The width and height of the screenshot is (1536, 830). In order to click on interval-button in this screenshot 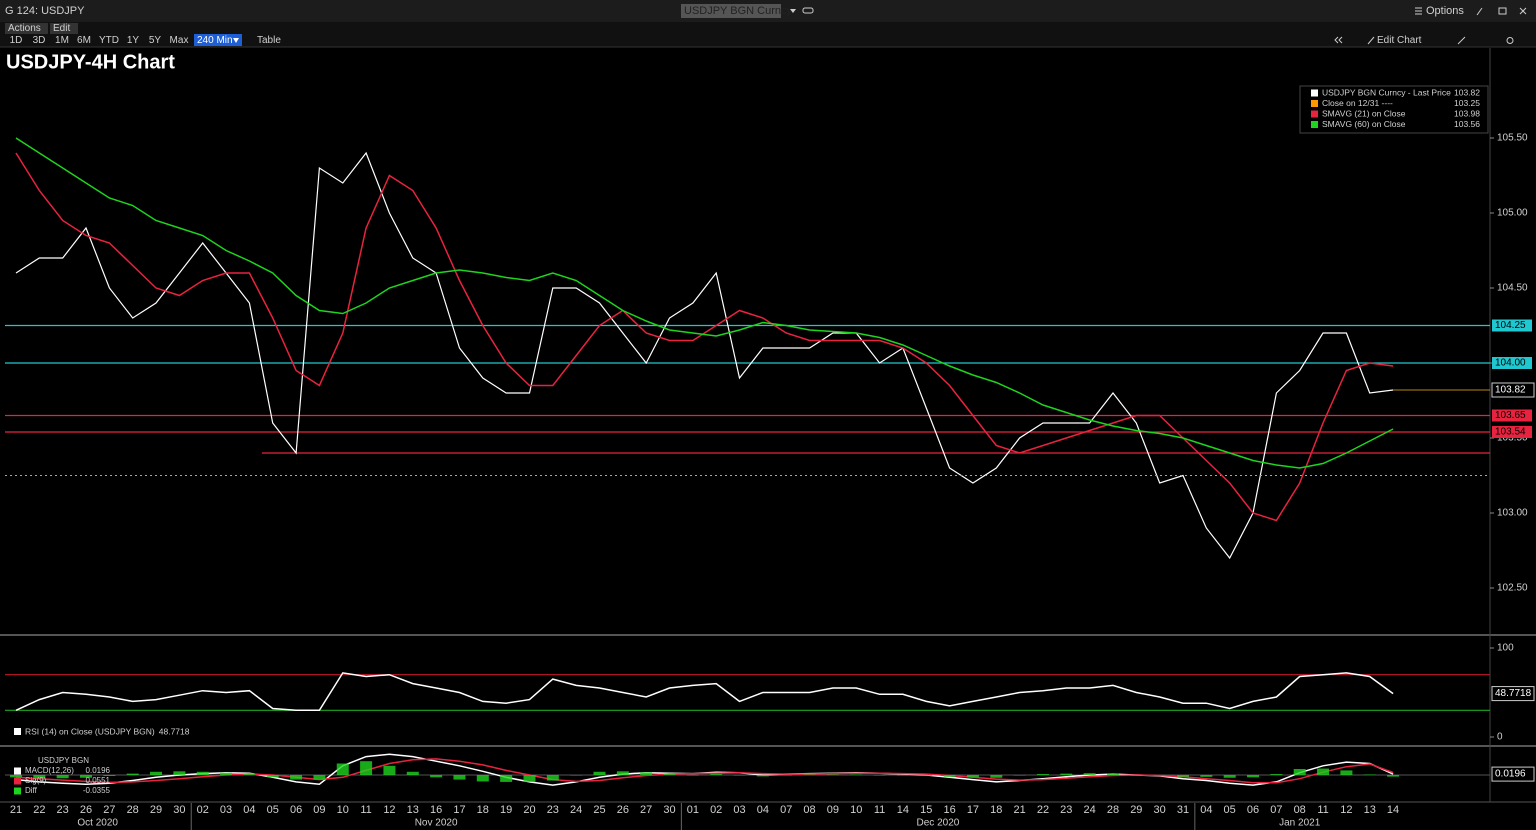, I will do `click(218, 40)`.